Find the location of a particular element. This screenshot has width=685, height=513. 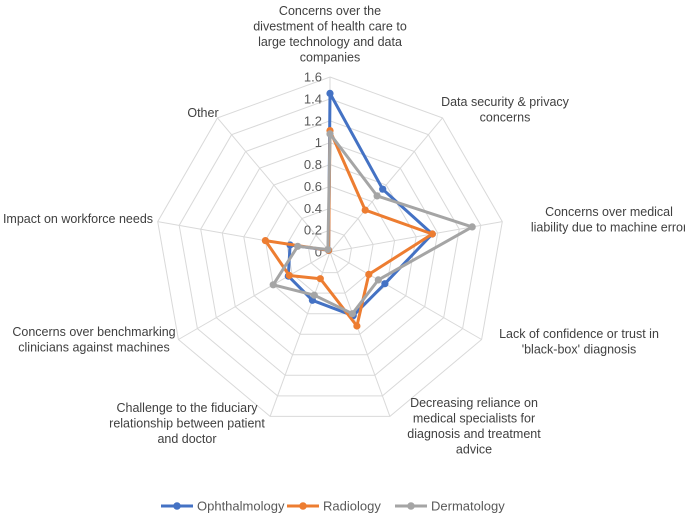

legend-item: Radiology is located at coordinates (334, 506).